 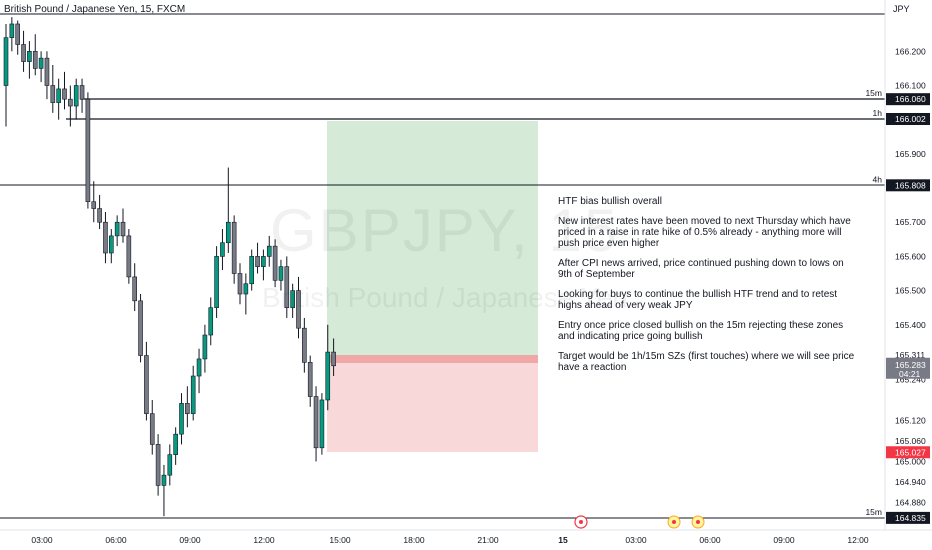 I want to click on time-tick-label: 21:00, so click(x=488, y=540).